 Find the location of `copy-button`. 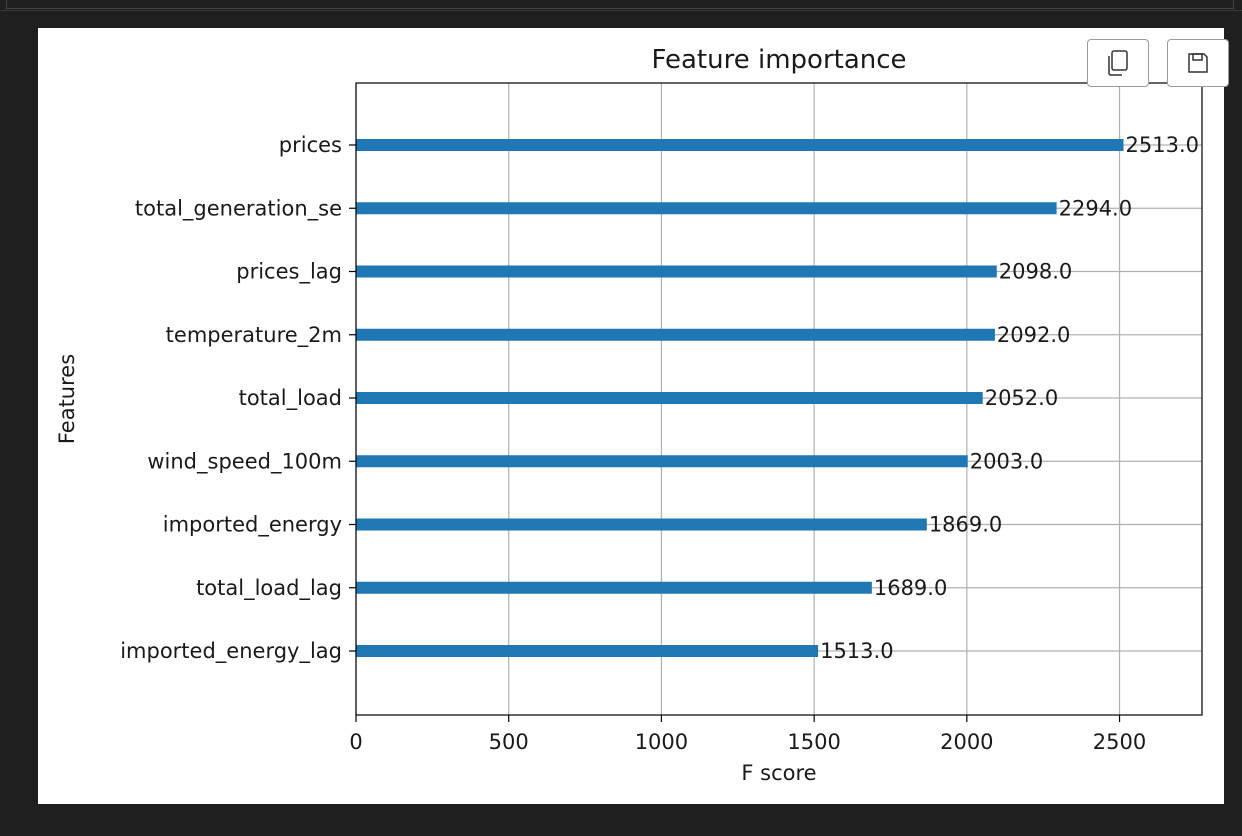

copy-button is located at coordinates (1118, 63).